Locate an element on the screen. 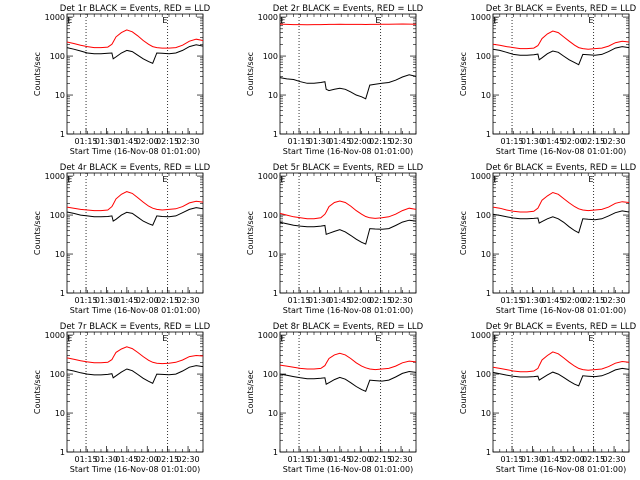  panel-title: Det 2r BLACK = Events, RED = LLD is located at coordinates (348, 9).